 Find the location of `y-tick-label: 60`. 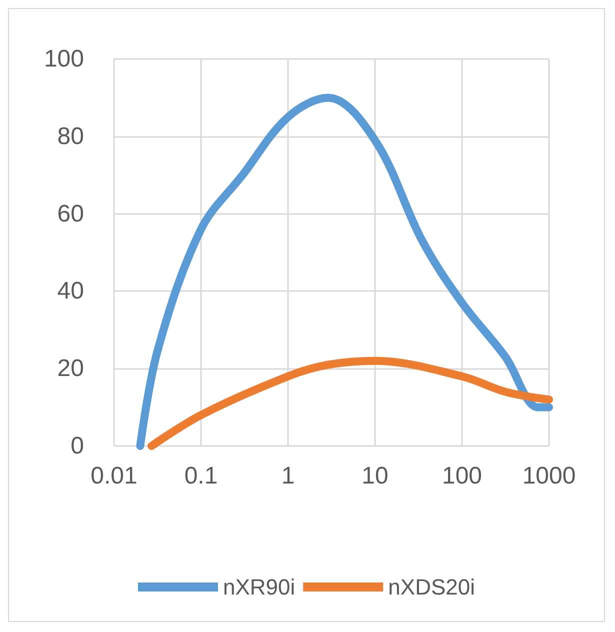

y-tick-label: 60 is located at coordinates (70, 214).